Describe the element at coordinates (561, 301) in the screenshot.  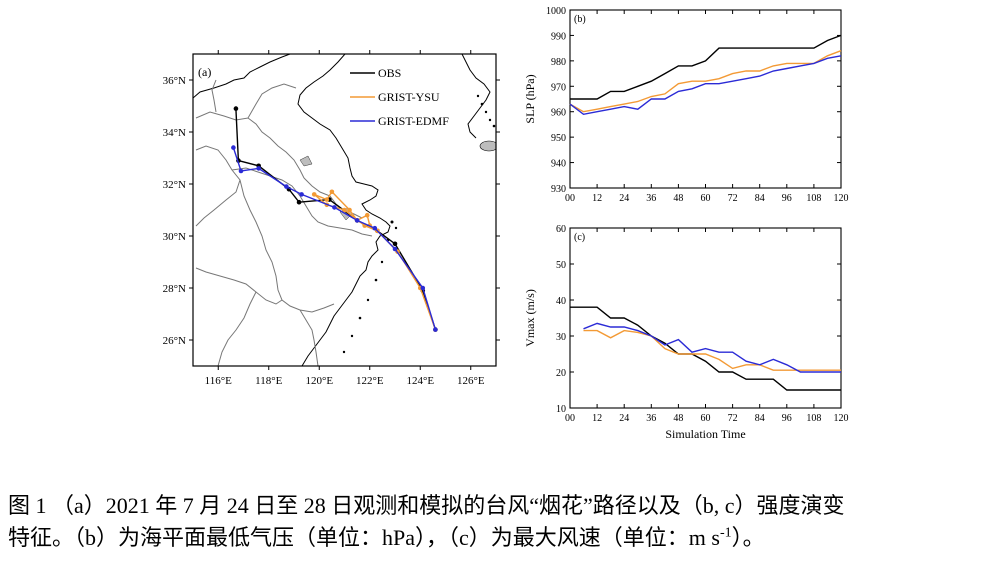
I see `y-tick-label-c: 40` at that location.